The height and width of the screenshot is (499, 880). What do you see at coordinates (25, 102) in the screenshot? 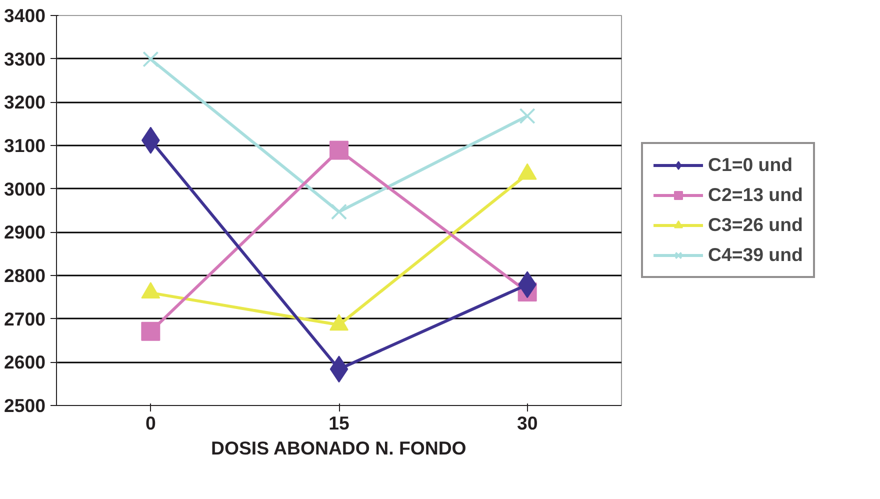
I see `y-tick-label: 3200` at bounding box center [25, 102].